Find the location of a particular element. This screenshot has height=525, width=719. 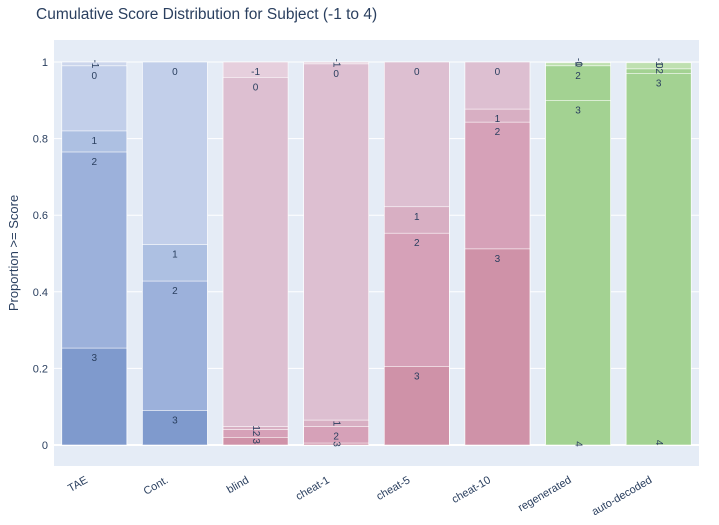

bar-auto-decoded: -102 3 4 is located at coordinates (658, 252).